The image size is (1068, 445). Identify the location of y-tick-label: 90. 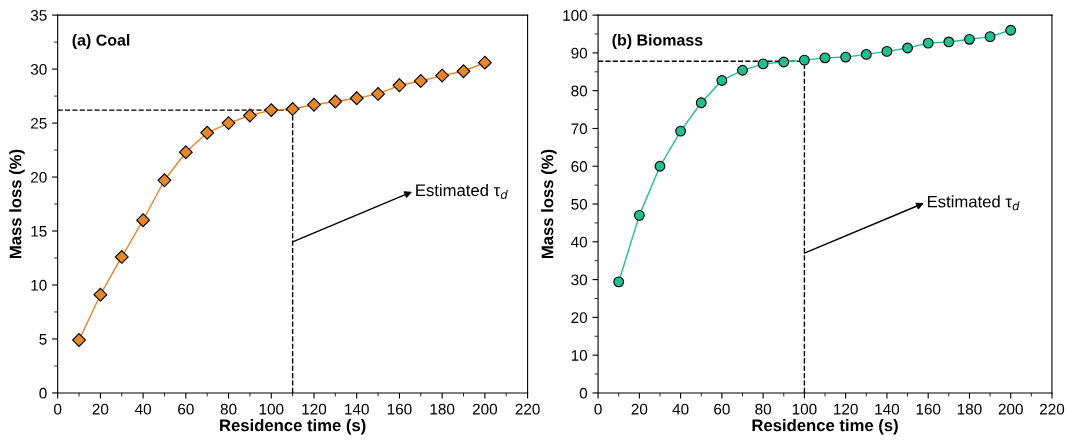
(579, 53).